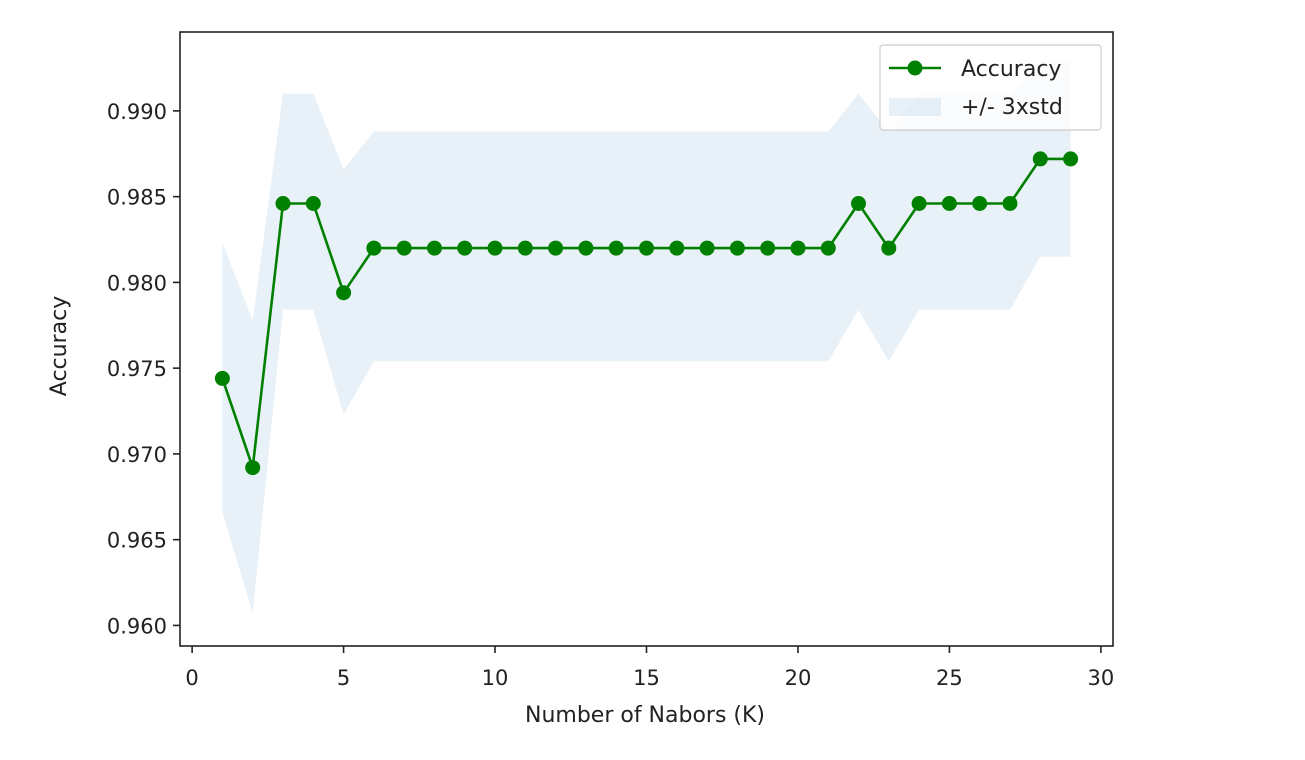 The width and height of the screenshot is (1305, 760). I want to click on accuracy-point-k26, so click(980, 203).